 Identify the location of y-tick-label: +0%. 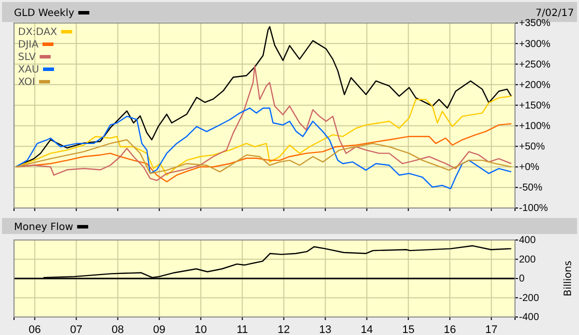
(529, 168).